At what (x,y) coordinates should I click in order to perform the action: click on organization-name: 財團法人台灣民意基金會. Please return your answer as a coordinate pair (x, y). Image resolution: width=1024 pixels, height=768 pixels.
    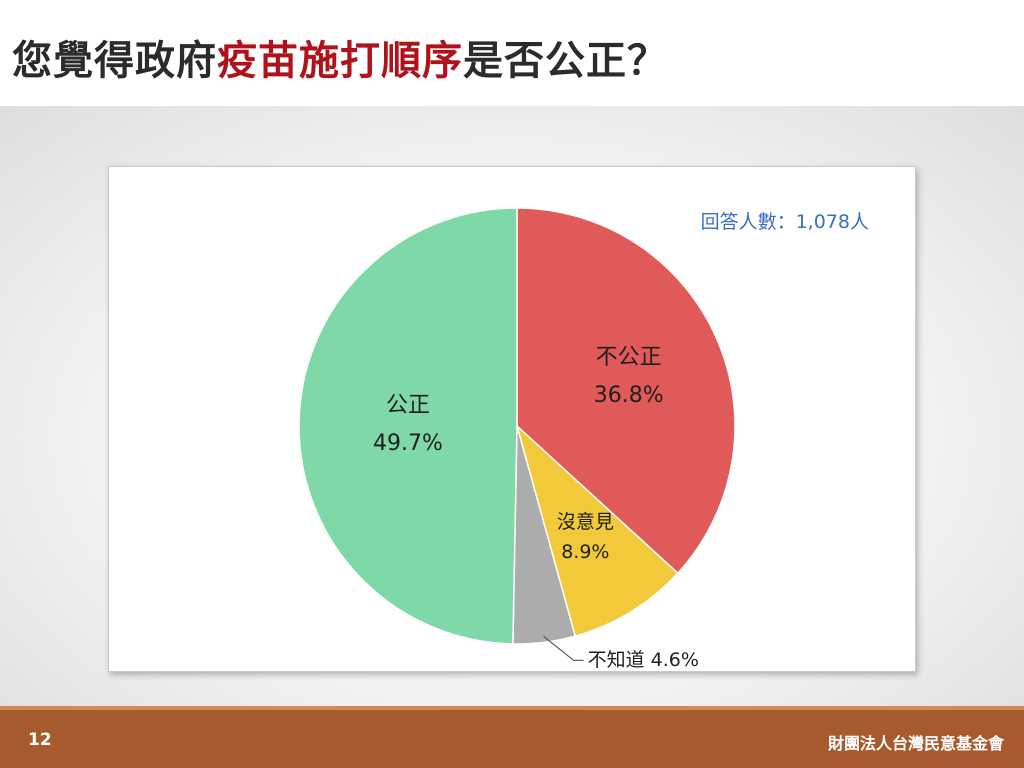
    Looking at the image, I should click on (915, 743).